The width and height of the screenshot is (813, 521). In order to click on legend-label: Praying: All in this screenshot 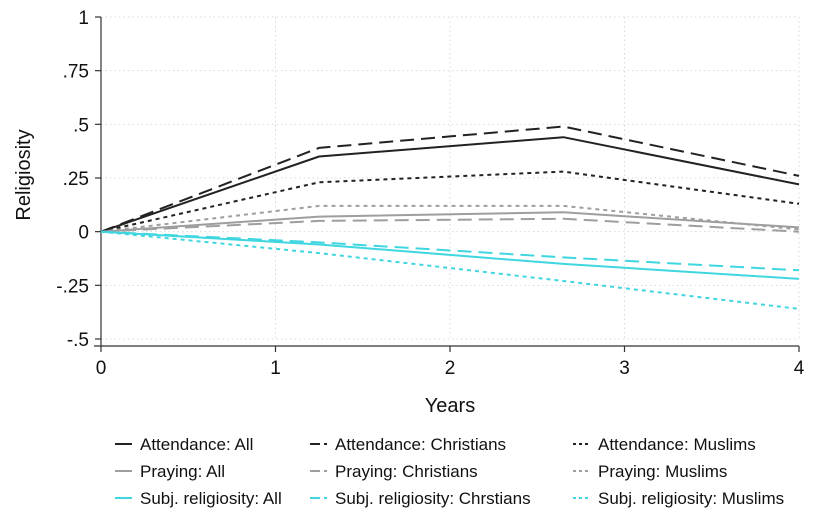, I will do `click(182, 471)`.